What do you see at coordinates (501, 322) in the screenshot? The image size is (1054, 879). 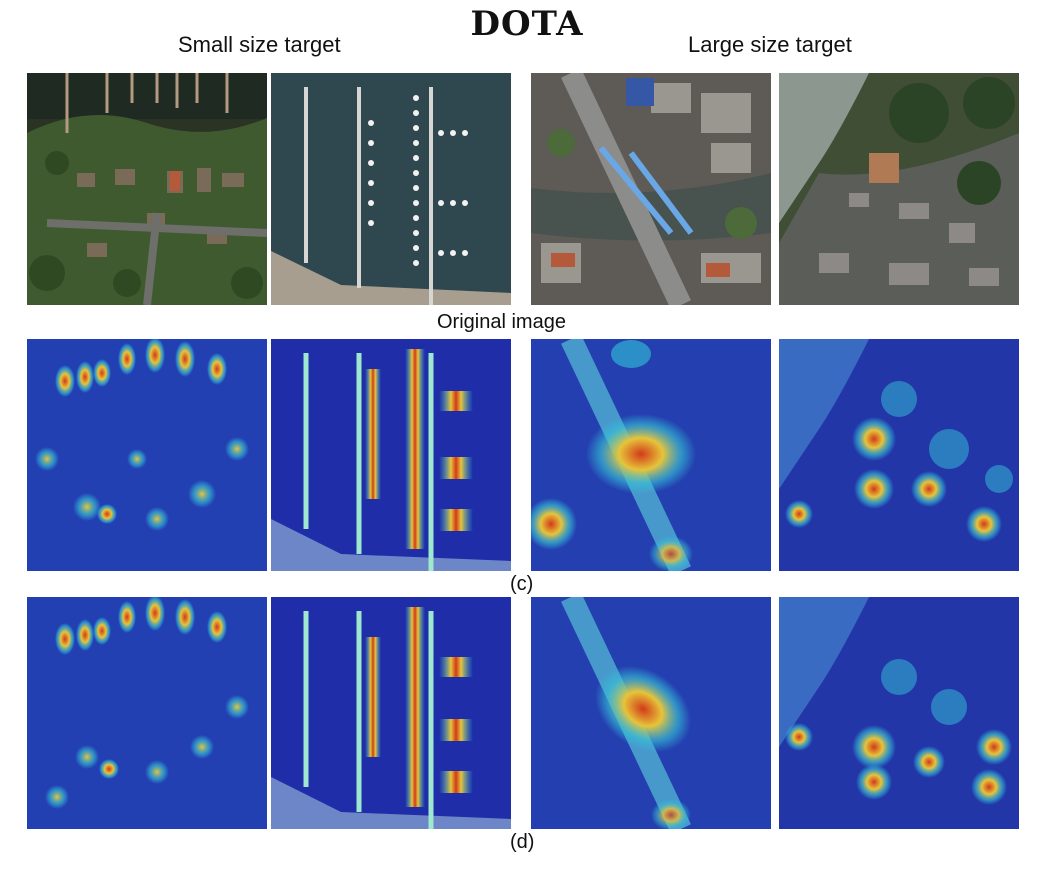 I see `row-label-original: Original image` at bounding box center [501, 322].